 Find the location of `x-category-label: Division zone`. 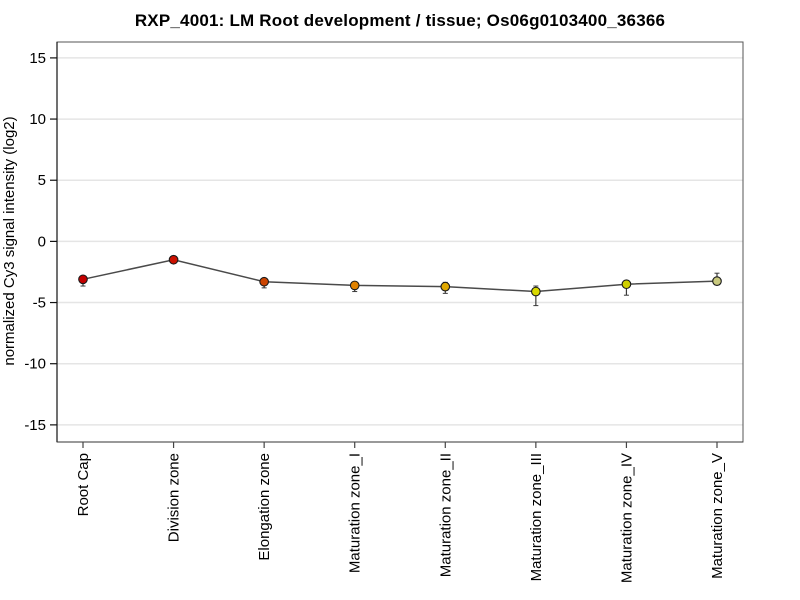

x-category-label: Division zone is located at coordinates (174, 497).